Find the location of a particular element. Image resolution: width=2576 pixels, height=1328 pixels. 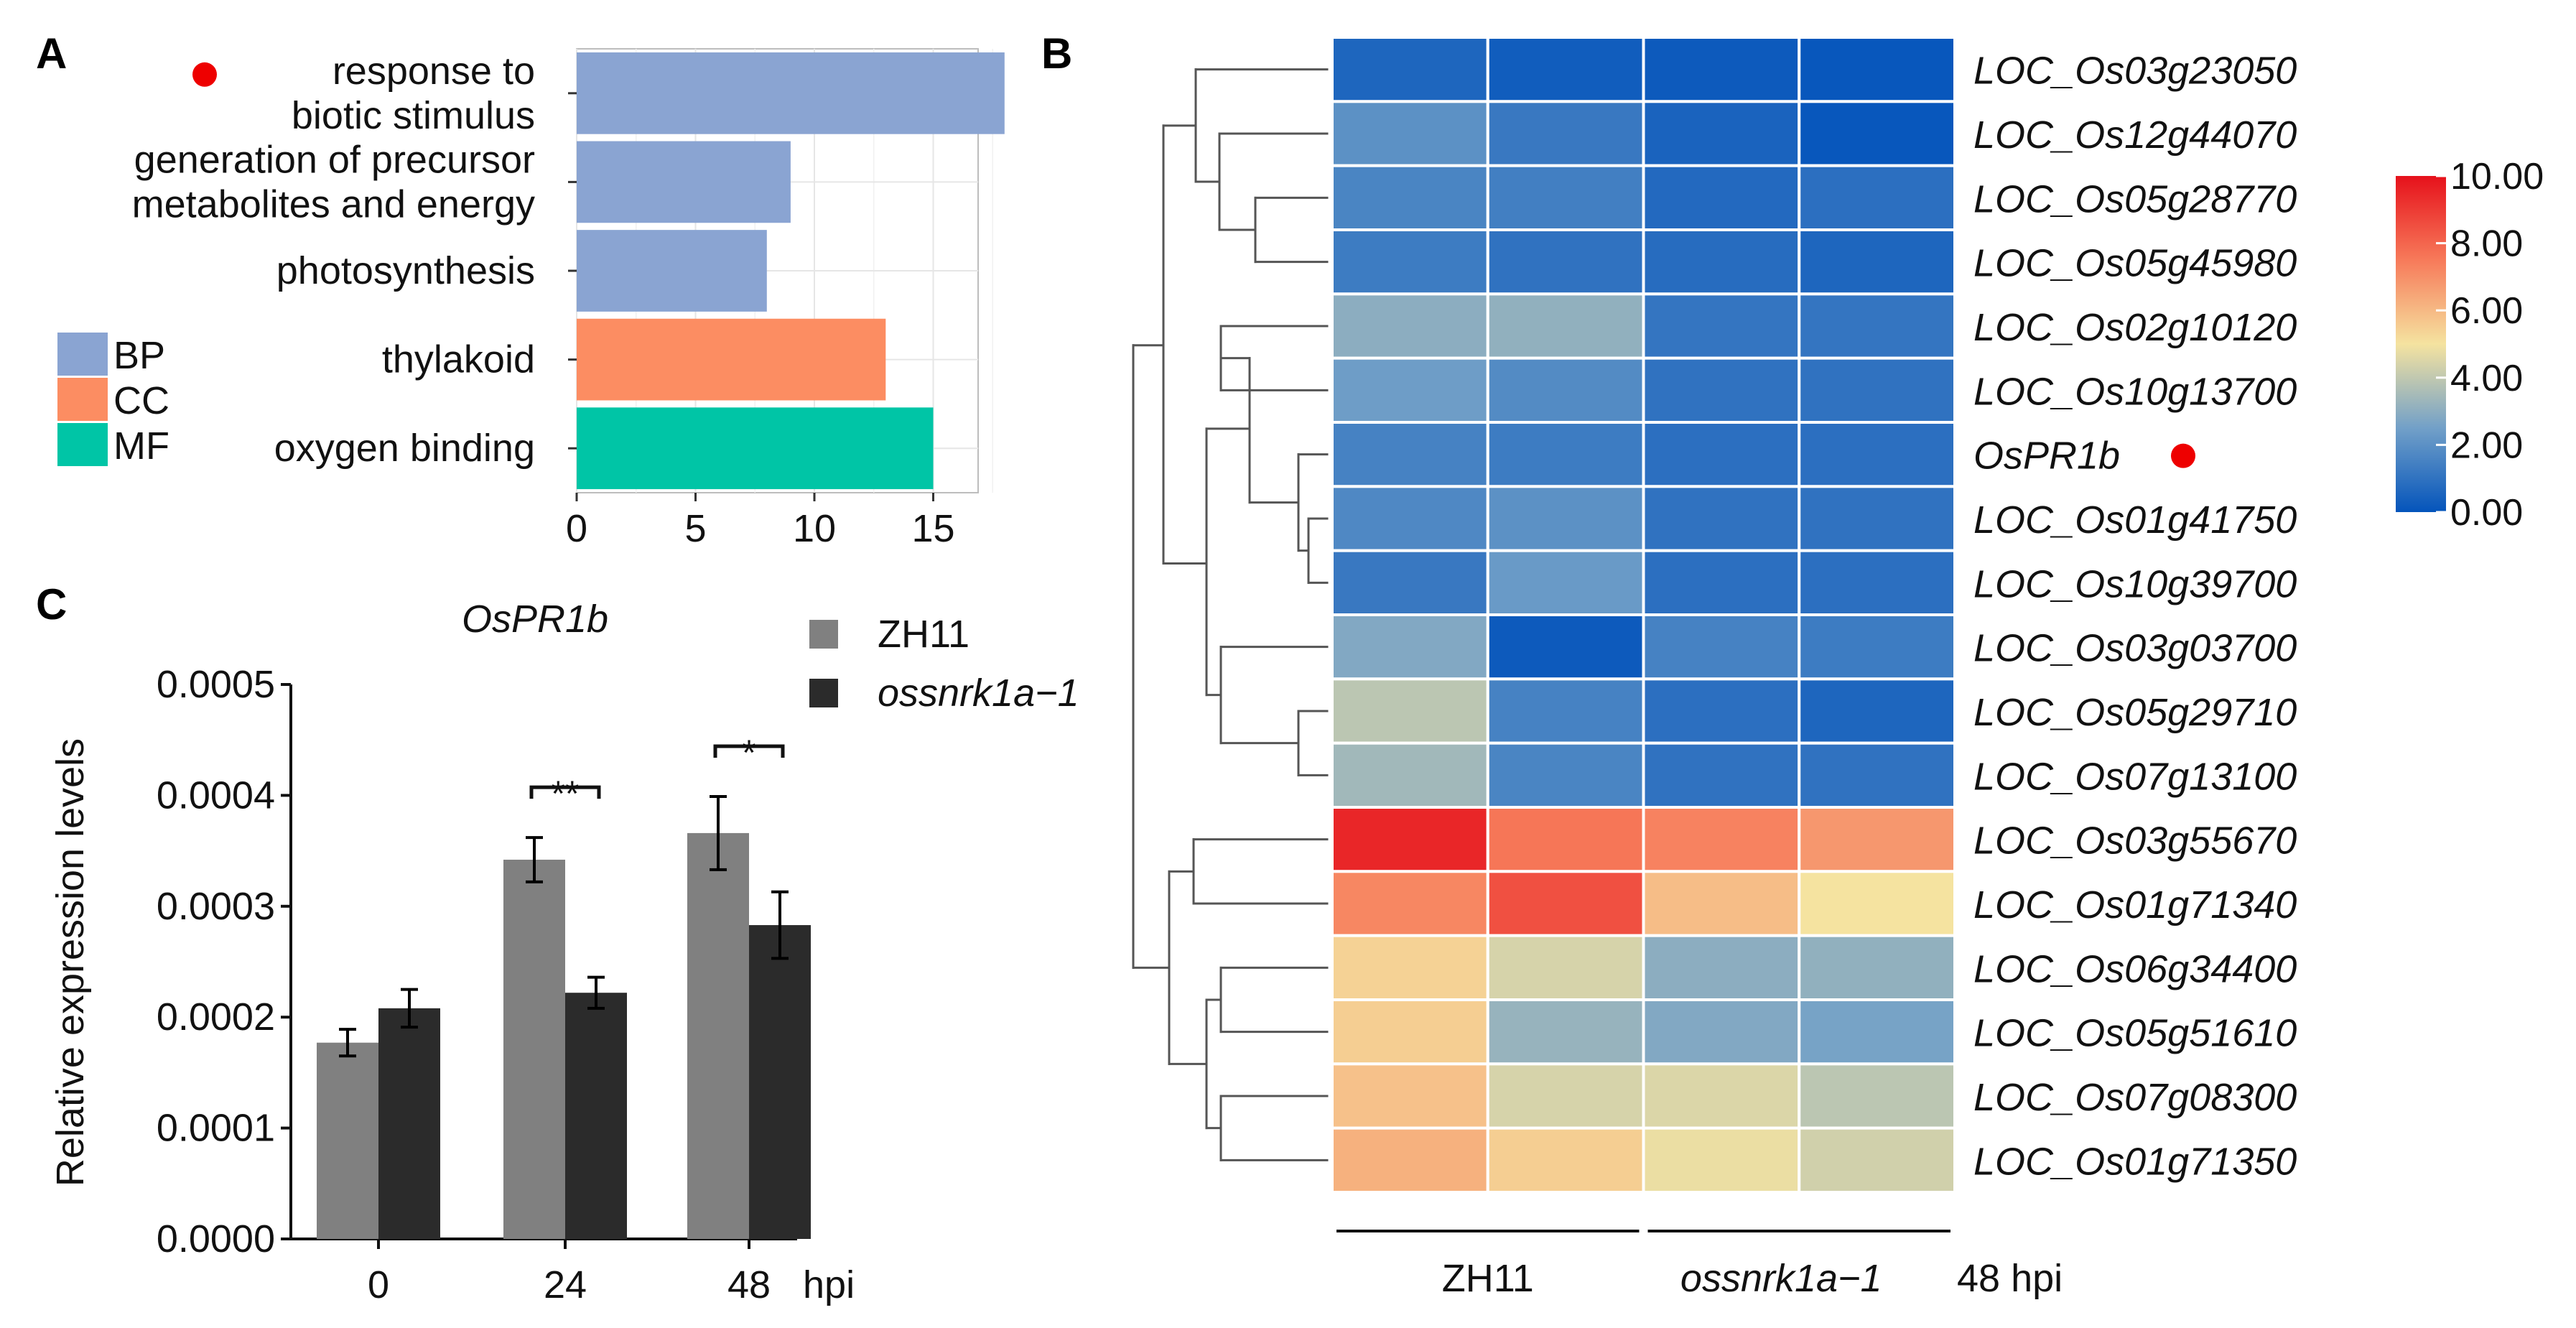

panel-a-category-label-line: response to is located at coordinates (434, 71).